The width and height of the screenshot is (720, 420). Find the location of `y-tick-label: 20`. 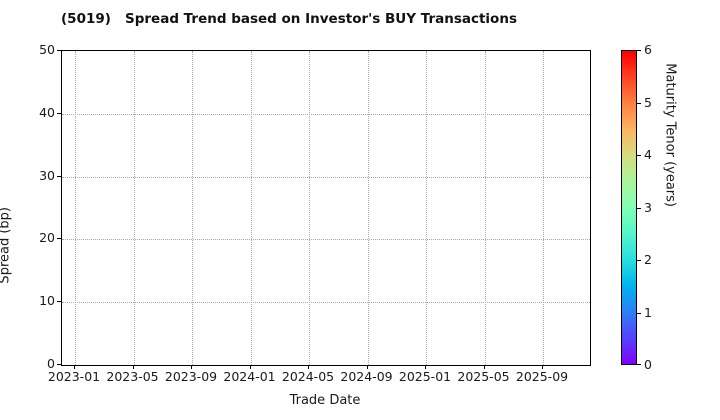

y-tick-label: 20 is located at coordinates (47, 238).